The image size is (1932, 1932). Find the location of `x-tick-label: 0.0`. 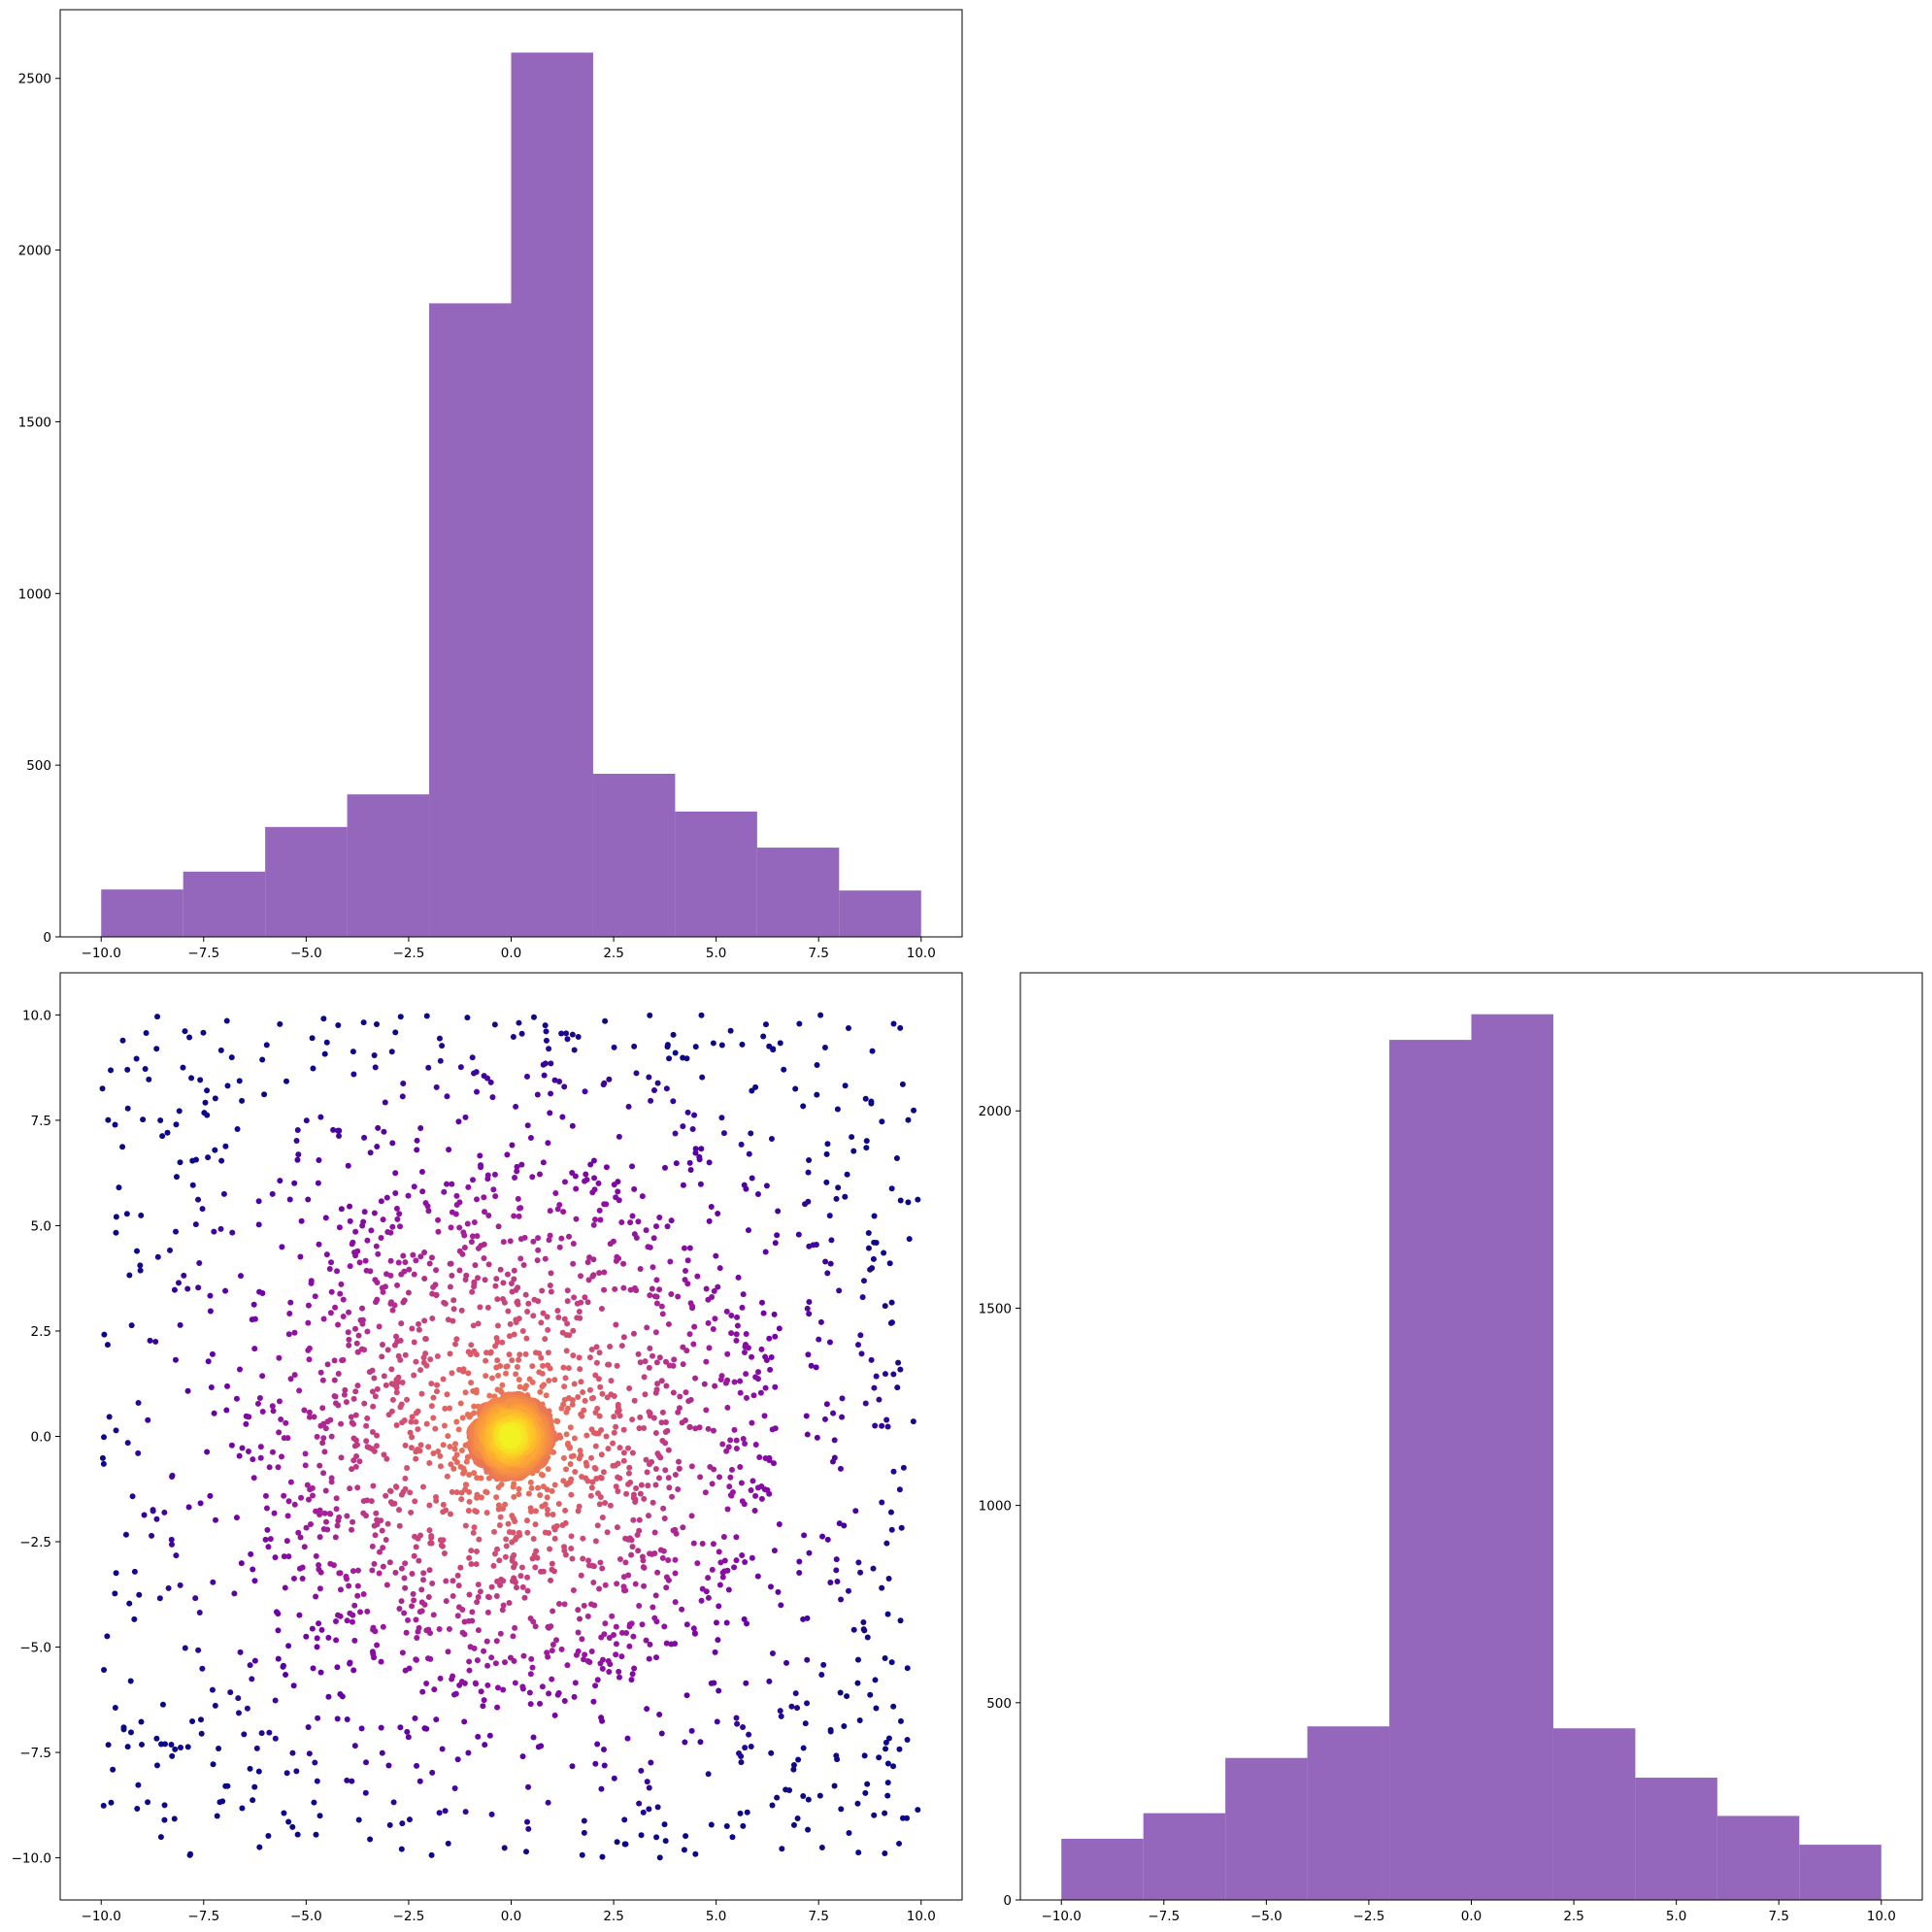

x-tick-label: 0.0 is located at coordinates (511, 1916).